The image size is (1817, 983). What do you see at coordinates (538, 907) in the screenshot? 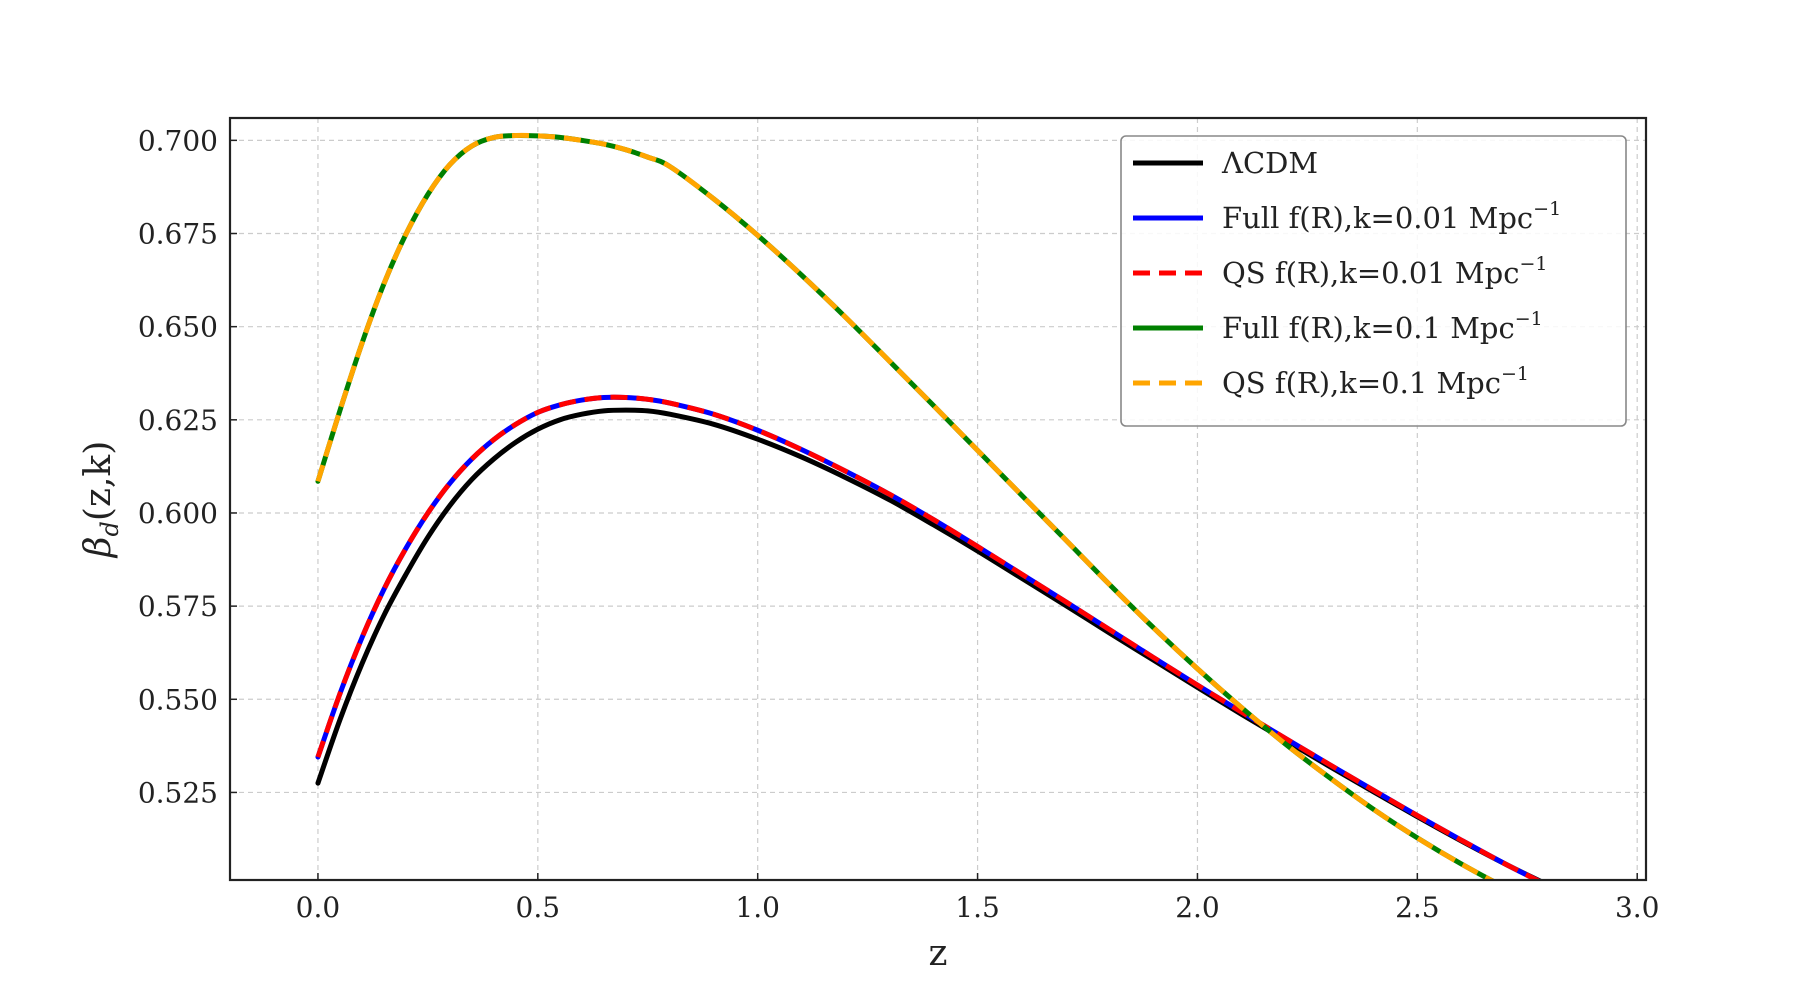
I see `x-tick-label: 0.5` at bounding box center [538, 907].